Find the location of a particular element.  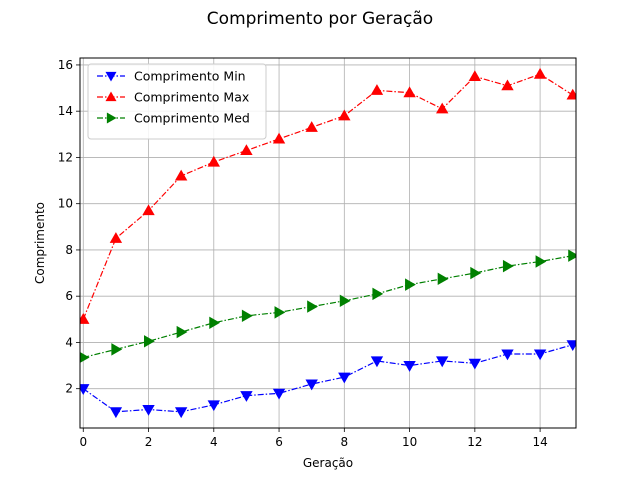

x-tick-label: 8 is located at coordinates (344, 442).